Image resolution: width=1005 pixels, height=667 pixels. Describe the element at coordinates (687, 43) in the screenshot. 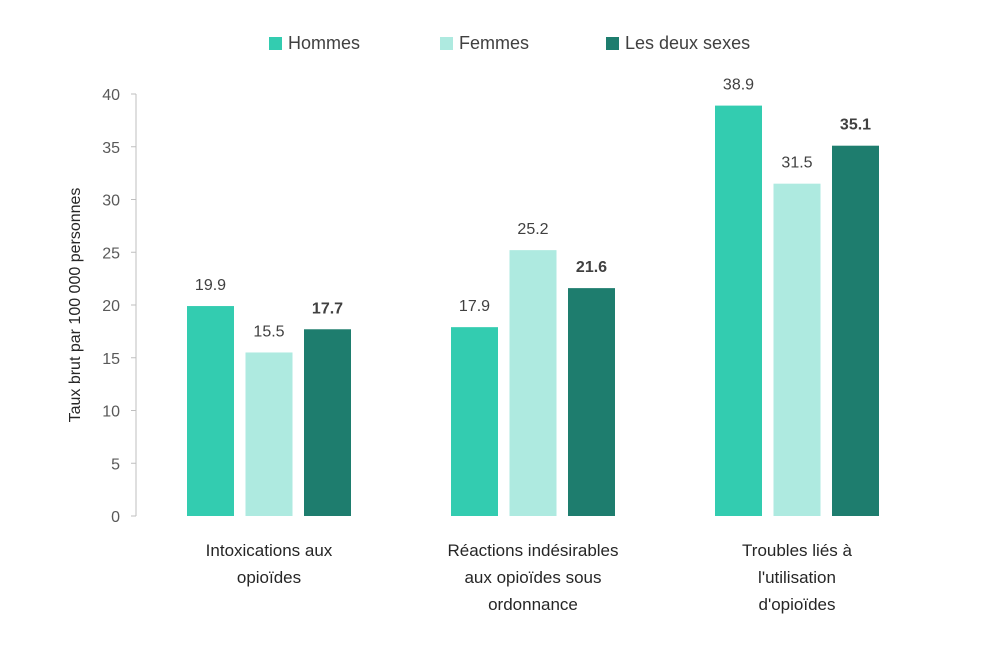

I see `legend-label: Les deux sexes` at that location.